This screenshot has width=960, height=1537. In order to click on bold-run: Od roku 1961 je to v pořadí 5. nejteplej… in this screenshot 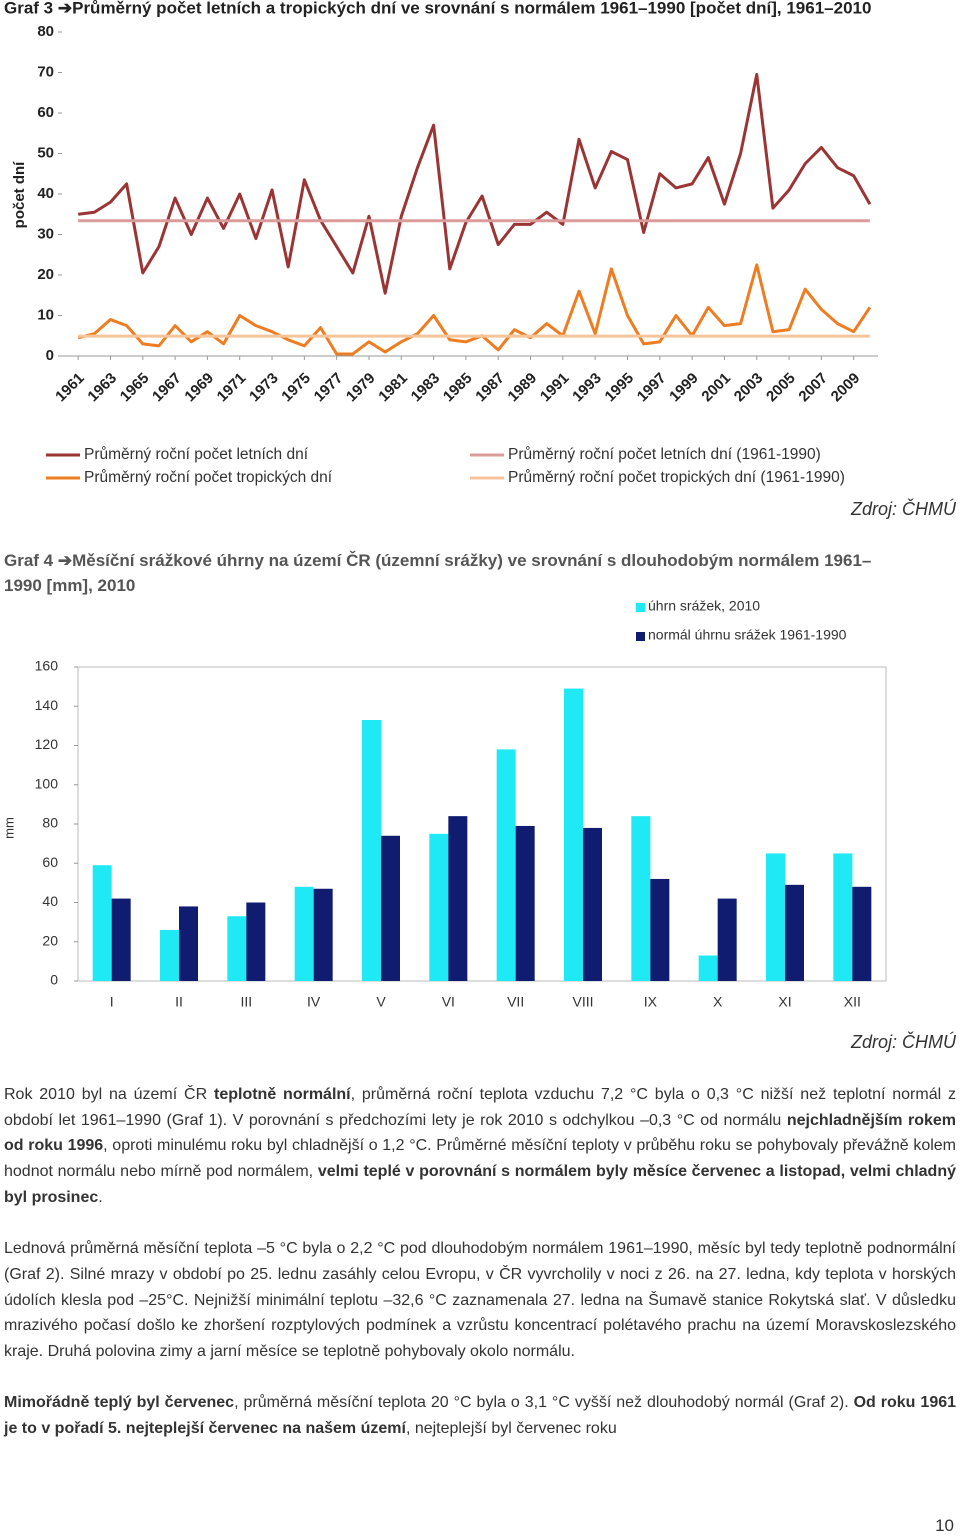, I will do `click(480, 1416)`.